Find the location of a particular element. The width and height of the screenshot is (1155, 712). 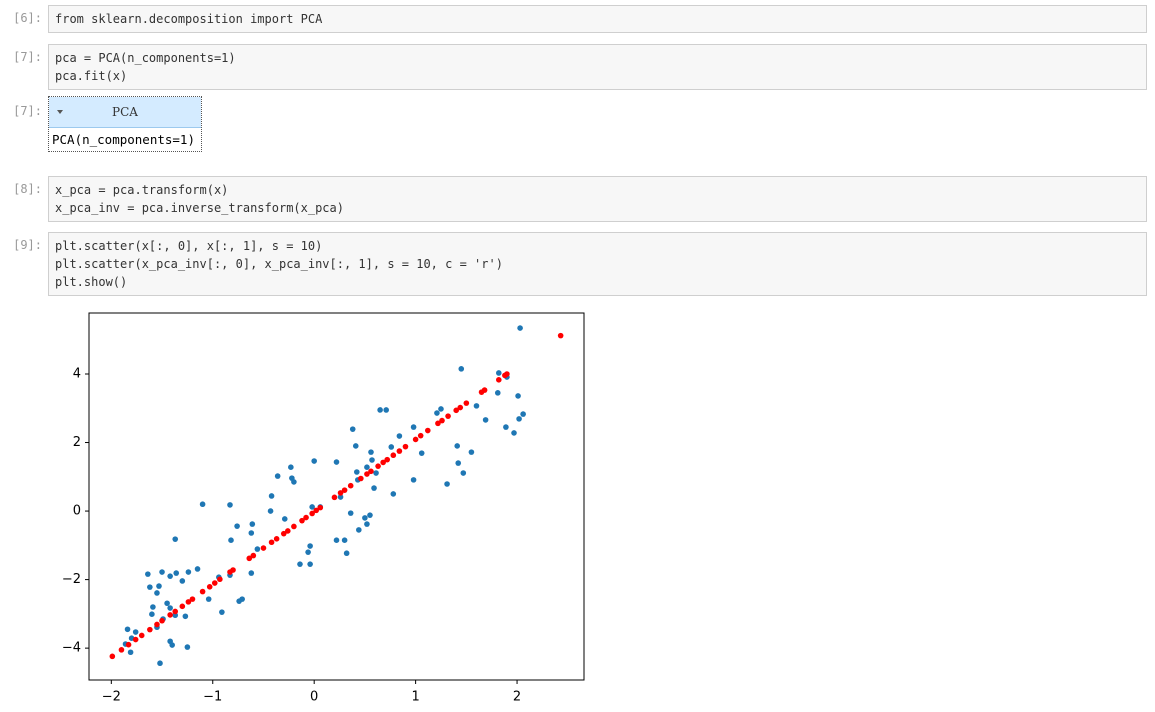

y-tick-label: 4 is located at coordinates (77, 373).